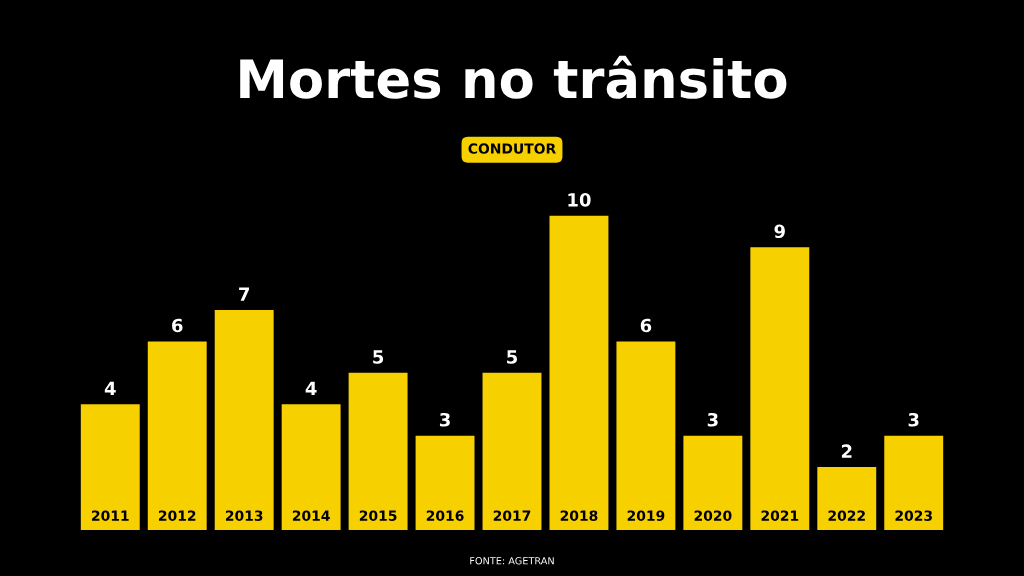  What do you see at coordinates (579, 200) in the screenshot?
I see `data-label: 10` at bounding box center [579, 200].